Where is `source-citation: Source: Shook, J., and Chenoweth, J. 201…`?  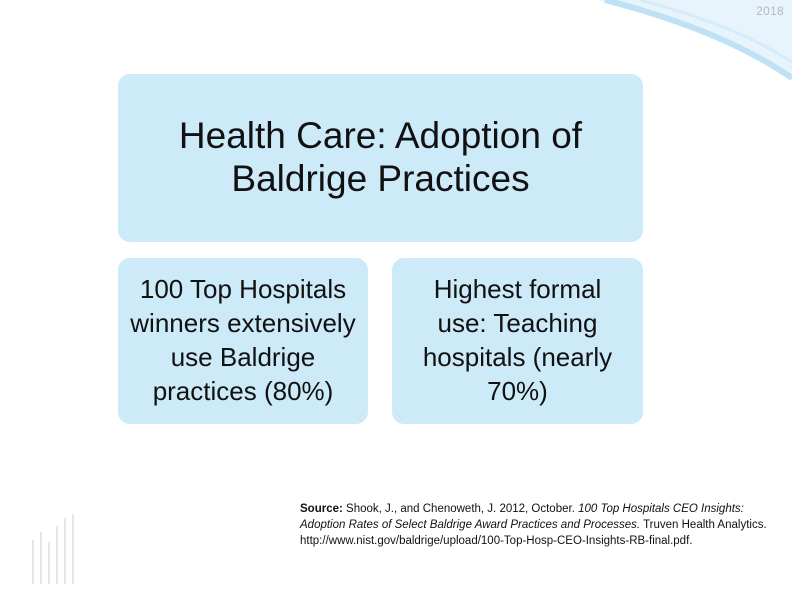
source-citation: Source: Shook, J., and Chenoweth, J. 201… is located at coordinates (539, 525).